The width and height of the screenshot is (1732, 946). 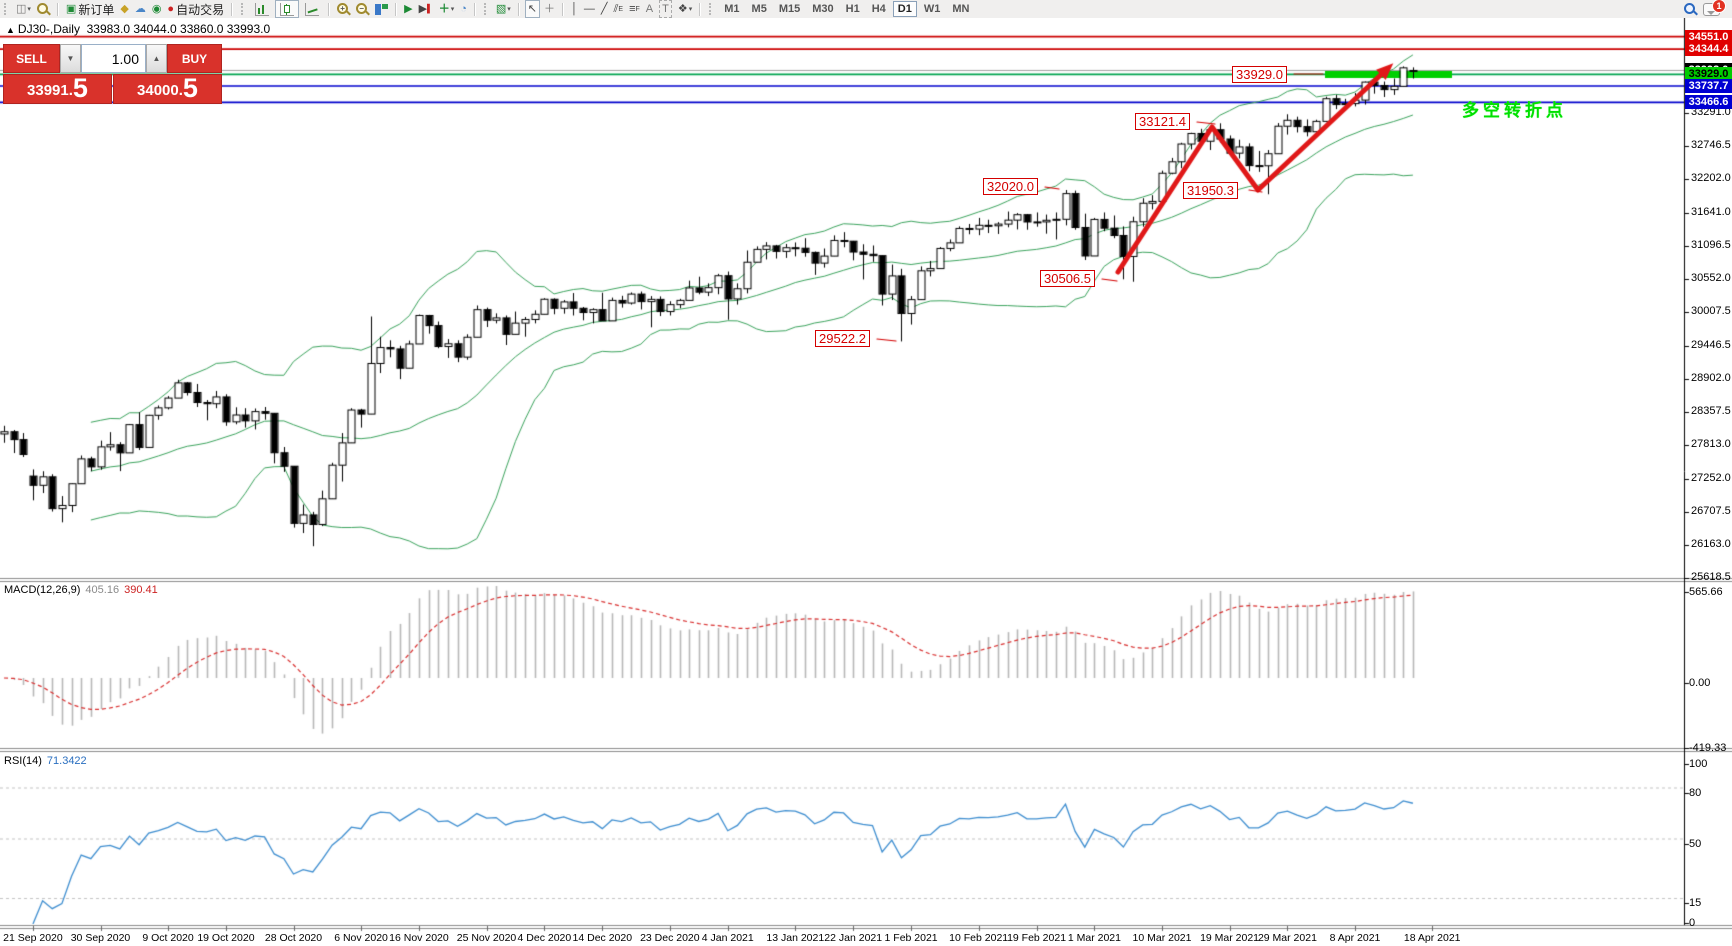 What do you see at coordinates (732, 9) in the screenshot?
I see `tf-m1-button: M1` at bounding box center [732, 9].